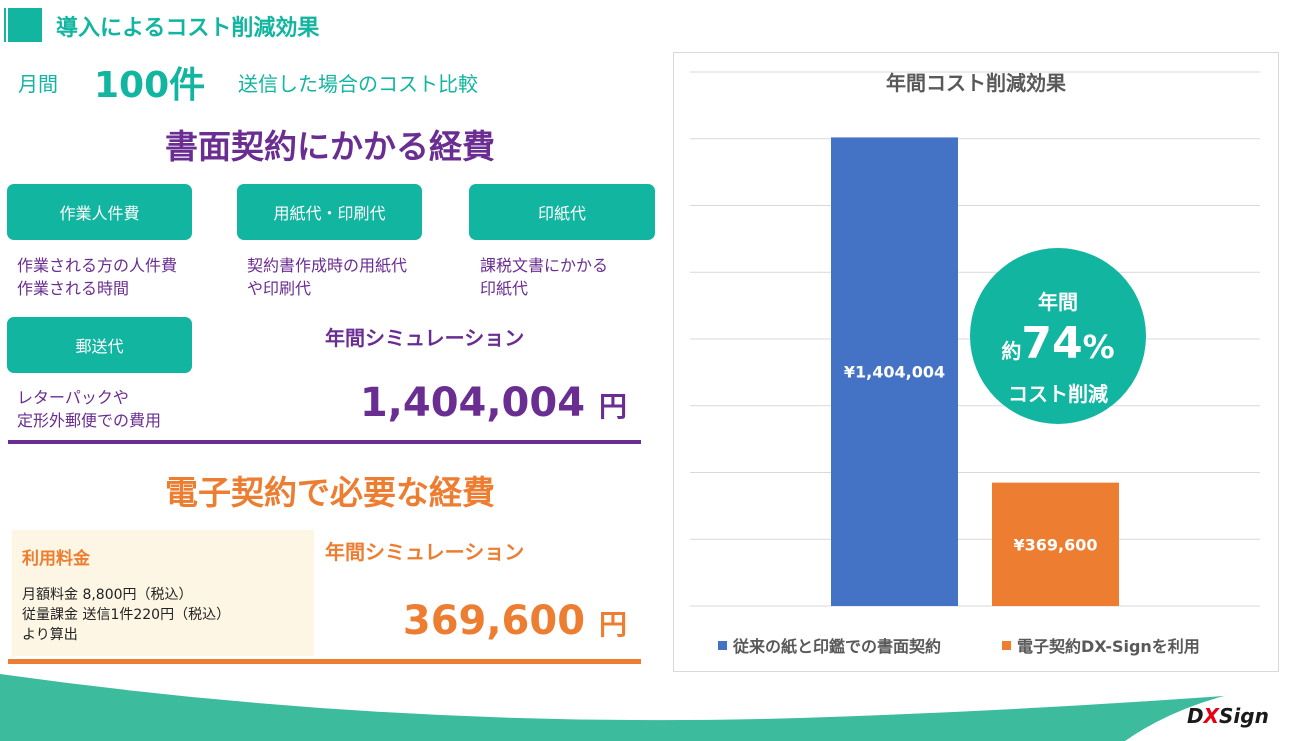 The width and height of the screenshot is (1303, 741). What do you see at coordinates (1006, 645) in the screenshot?
I see `legend-swatch-orange` at bounding box center [1006, 645].